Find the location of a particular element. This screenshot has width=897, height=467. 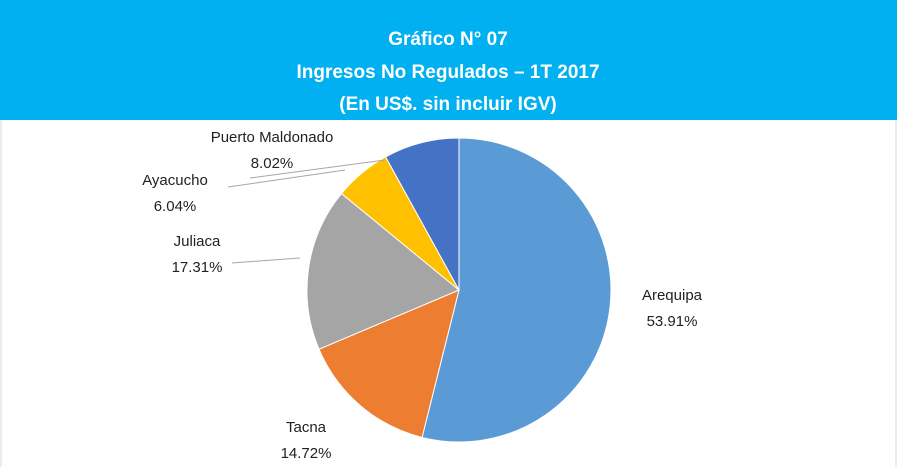

slice-label: Juliaca is located at coordinates (197, 241).